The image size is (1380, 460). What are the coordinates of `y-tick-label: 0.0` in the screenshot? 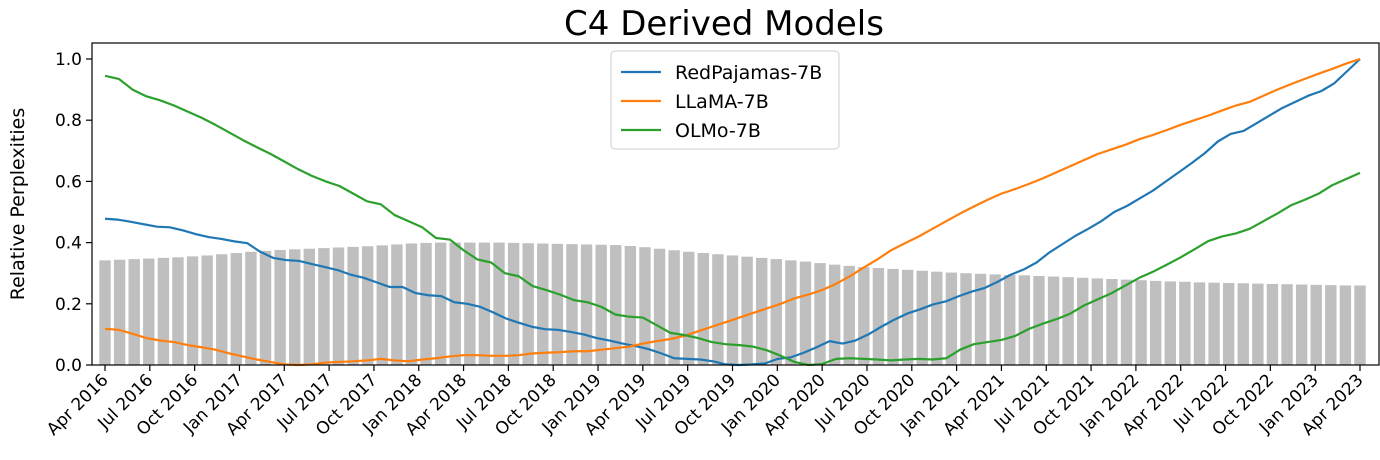 It's located at (68, 366).